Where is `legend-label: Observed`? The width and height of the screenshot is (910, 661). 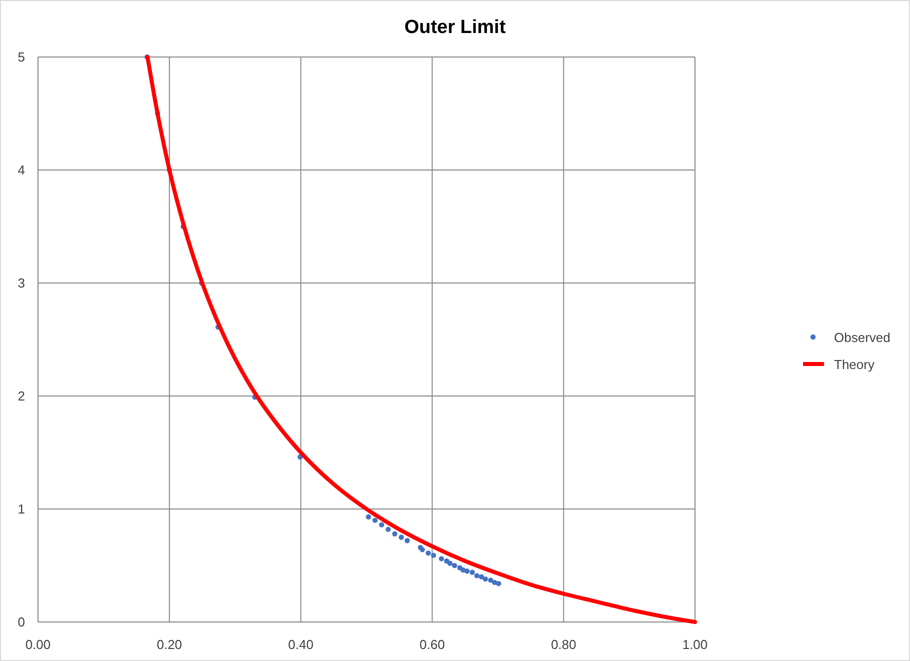
legend-label: Observed is located at coordinates (862, 337).